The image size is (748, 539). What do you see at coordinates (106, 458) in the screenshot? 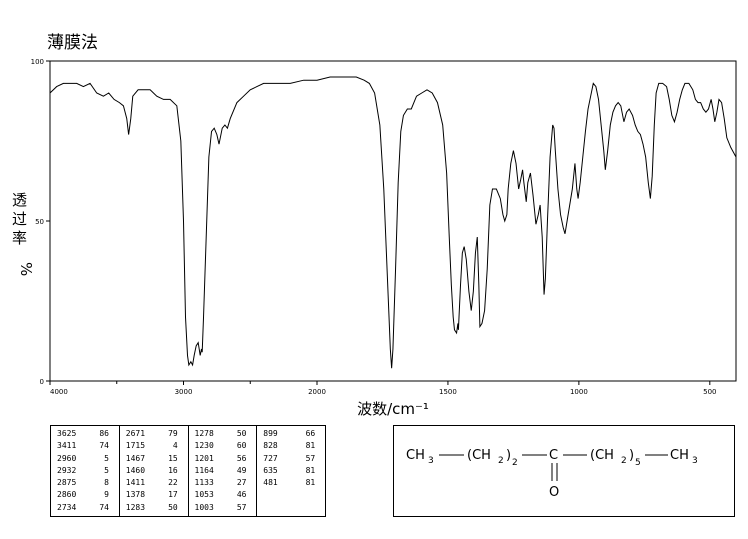
I see `peak-transmittance: 5` at bounding box center [106, 458].